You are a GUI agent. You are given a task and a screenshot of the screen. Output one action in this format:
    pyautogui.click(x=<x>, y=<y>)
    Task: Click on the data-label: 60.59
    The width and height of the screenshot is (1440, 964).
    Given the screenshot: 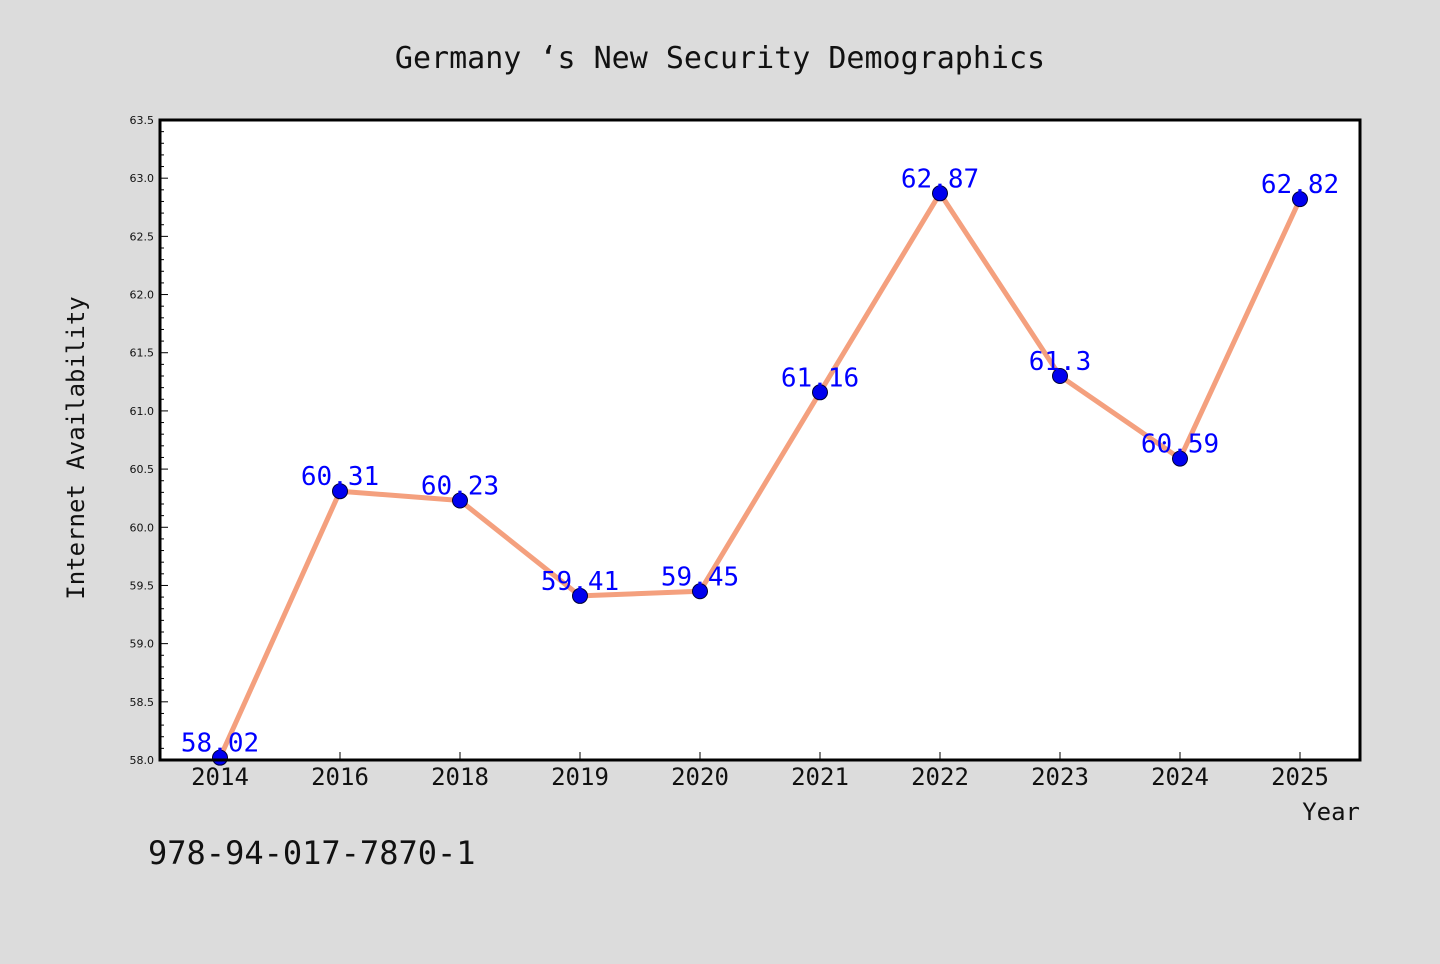 What is the action you would take?
    pyautogui.click(x=1180, y=445)
    